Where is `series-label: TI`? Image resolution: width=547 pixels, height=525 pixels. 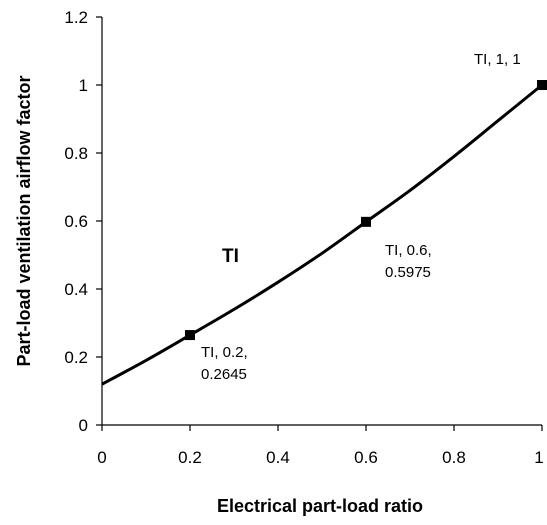 series-label: TI is located at coordinates (230, 256).